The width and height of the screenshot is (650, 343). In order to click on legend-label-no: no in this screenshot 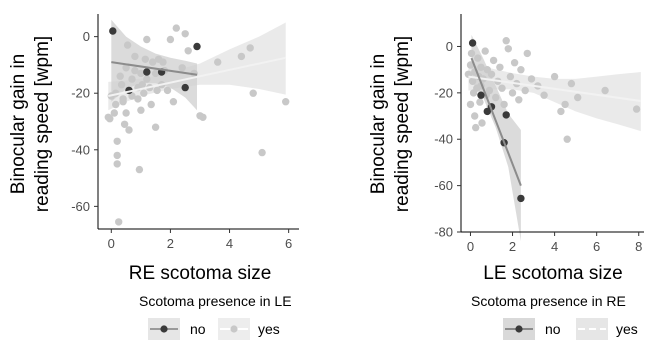, I will do `click(553, 329)`.